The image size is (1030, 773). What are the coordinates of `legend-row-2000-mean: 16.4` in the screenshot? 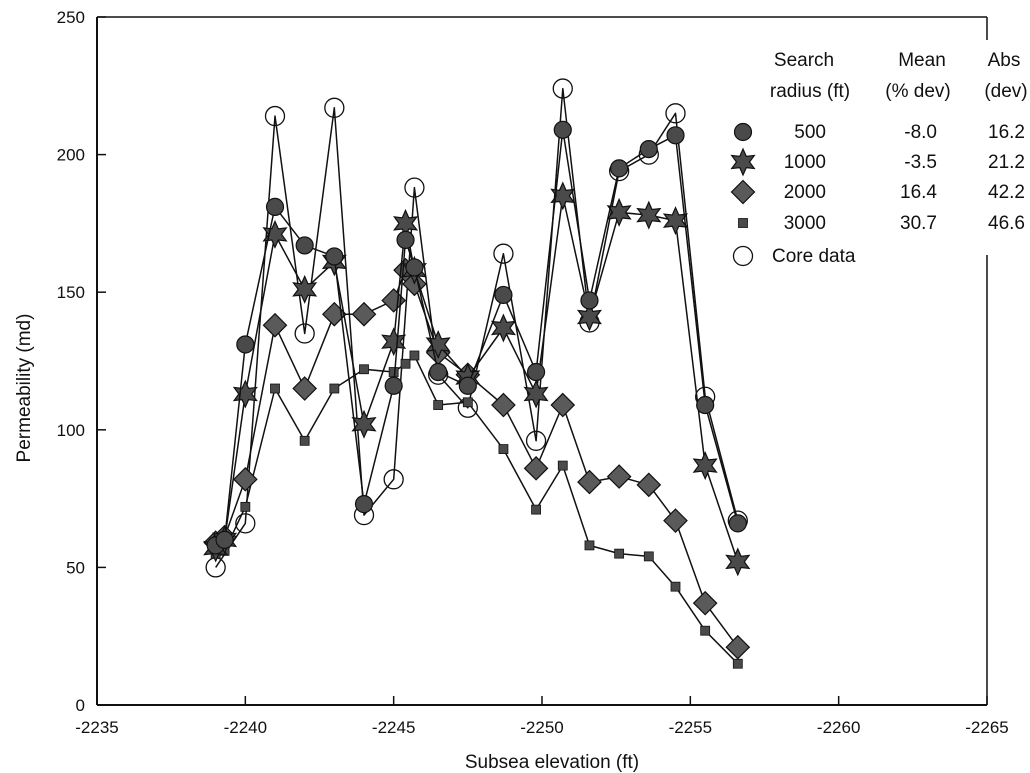 It's located at (918, 192).